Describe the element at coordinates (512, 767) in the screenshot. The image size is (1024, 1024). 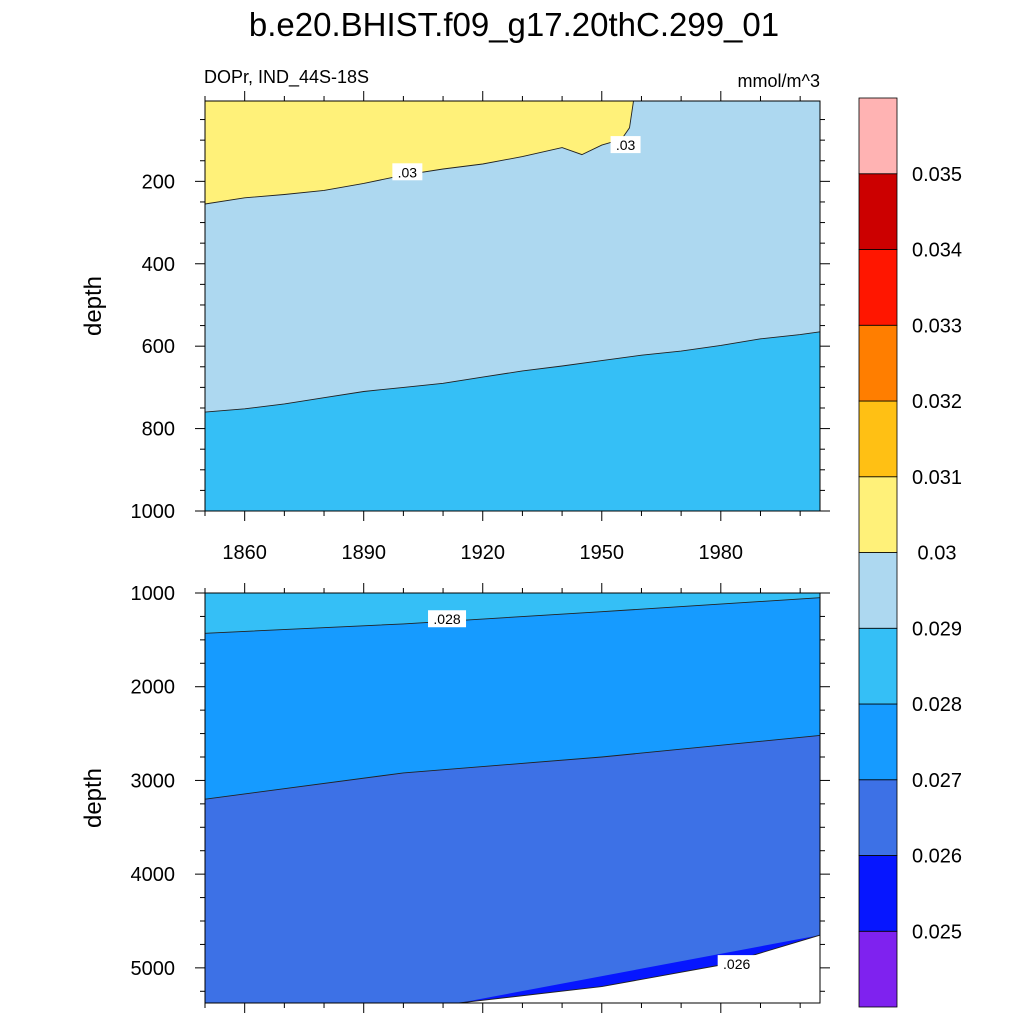
I see `contour-line-0.027` at that location.